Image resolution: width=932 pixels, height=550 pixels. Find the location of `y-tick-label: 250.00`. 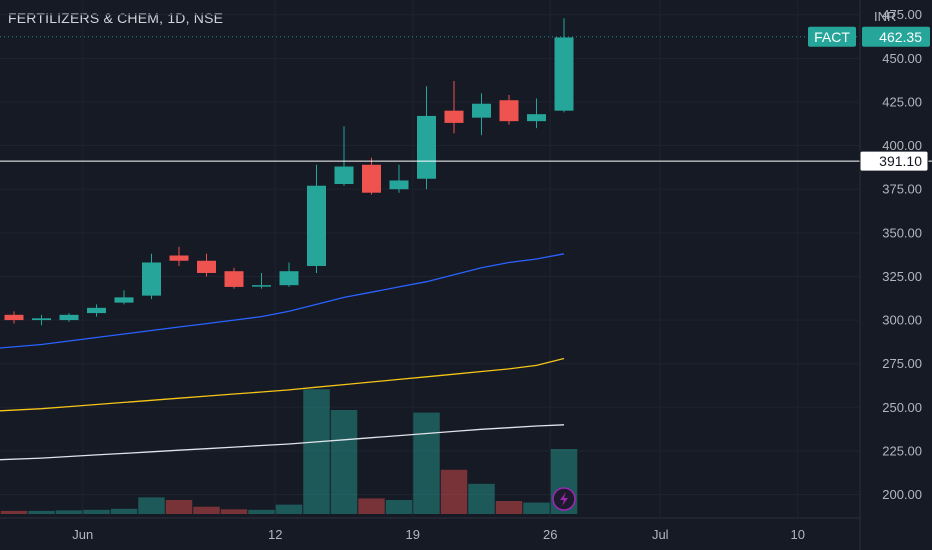

y-tick-label: 250.00 is located at coordinates (902, 407).